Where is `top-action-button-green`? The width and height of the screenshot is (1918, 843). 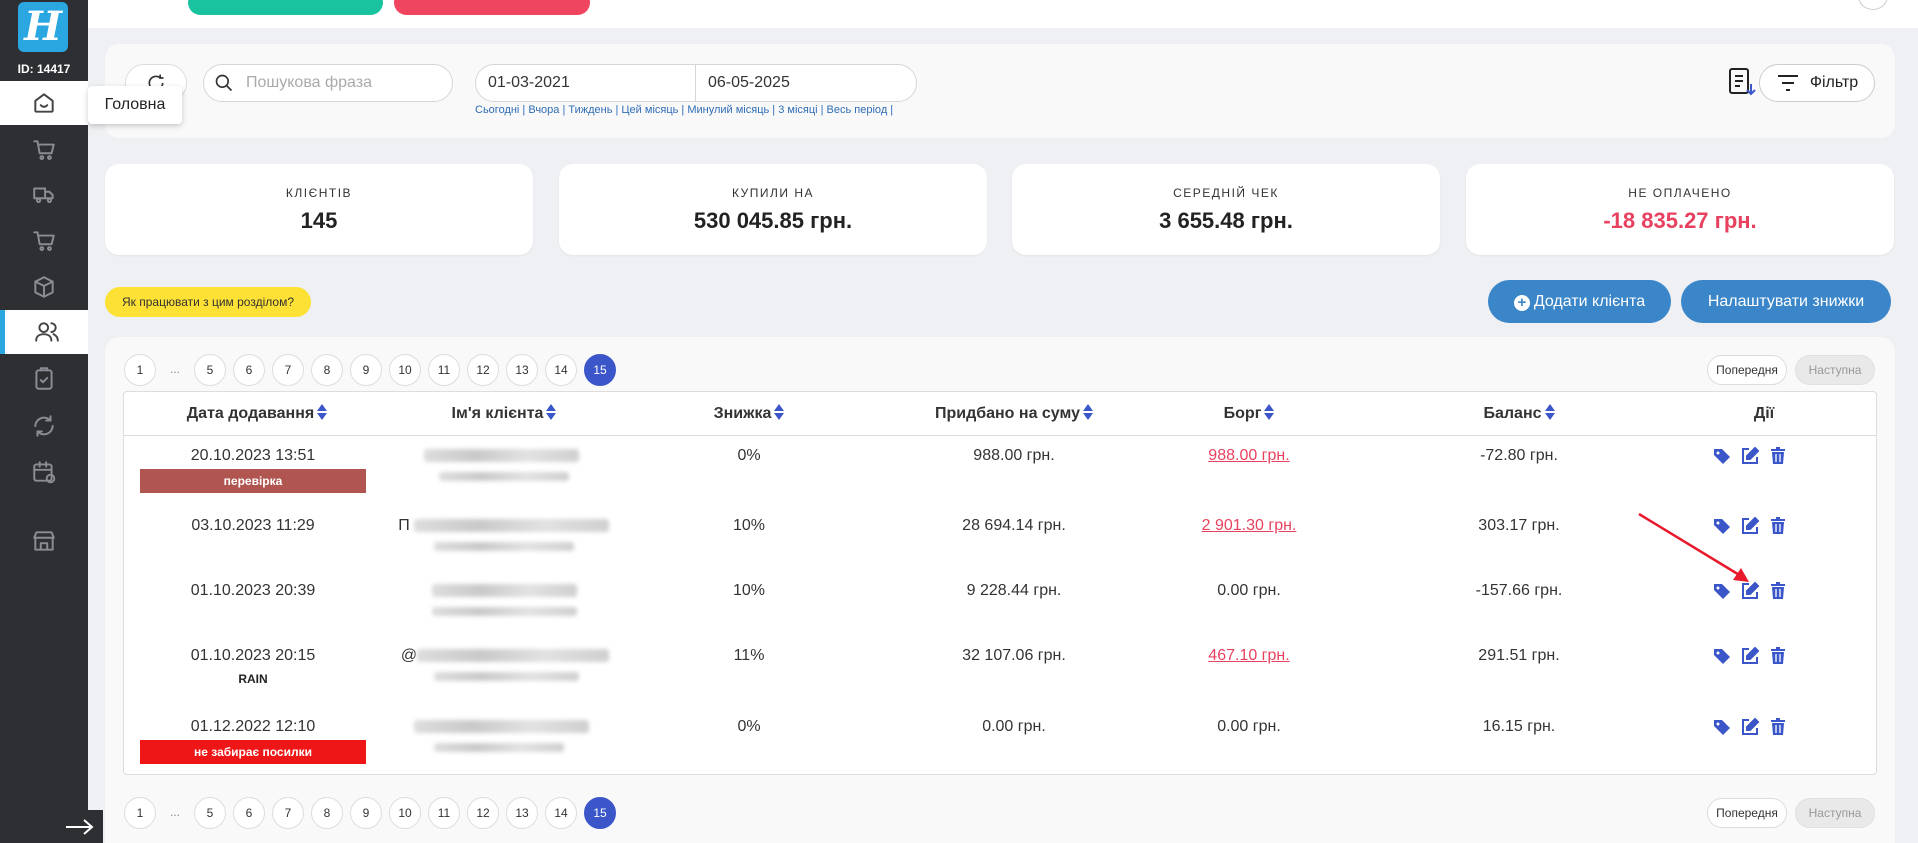
top-action-button-green is located at coordinates (285, 7).